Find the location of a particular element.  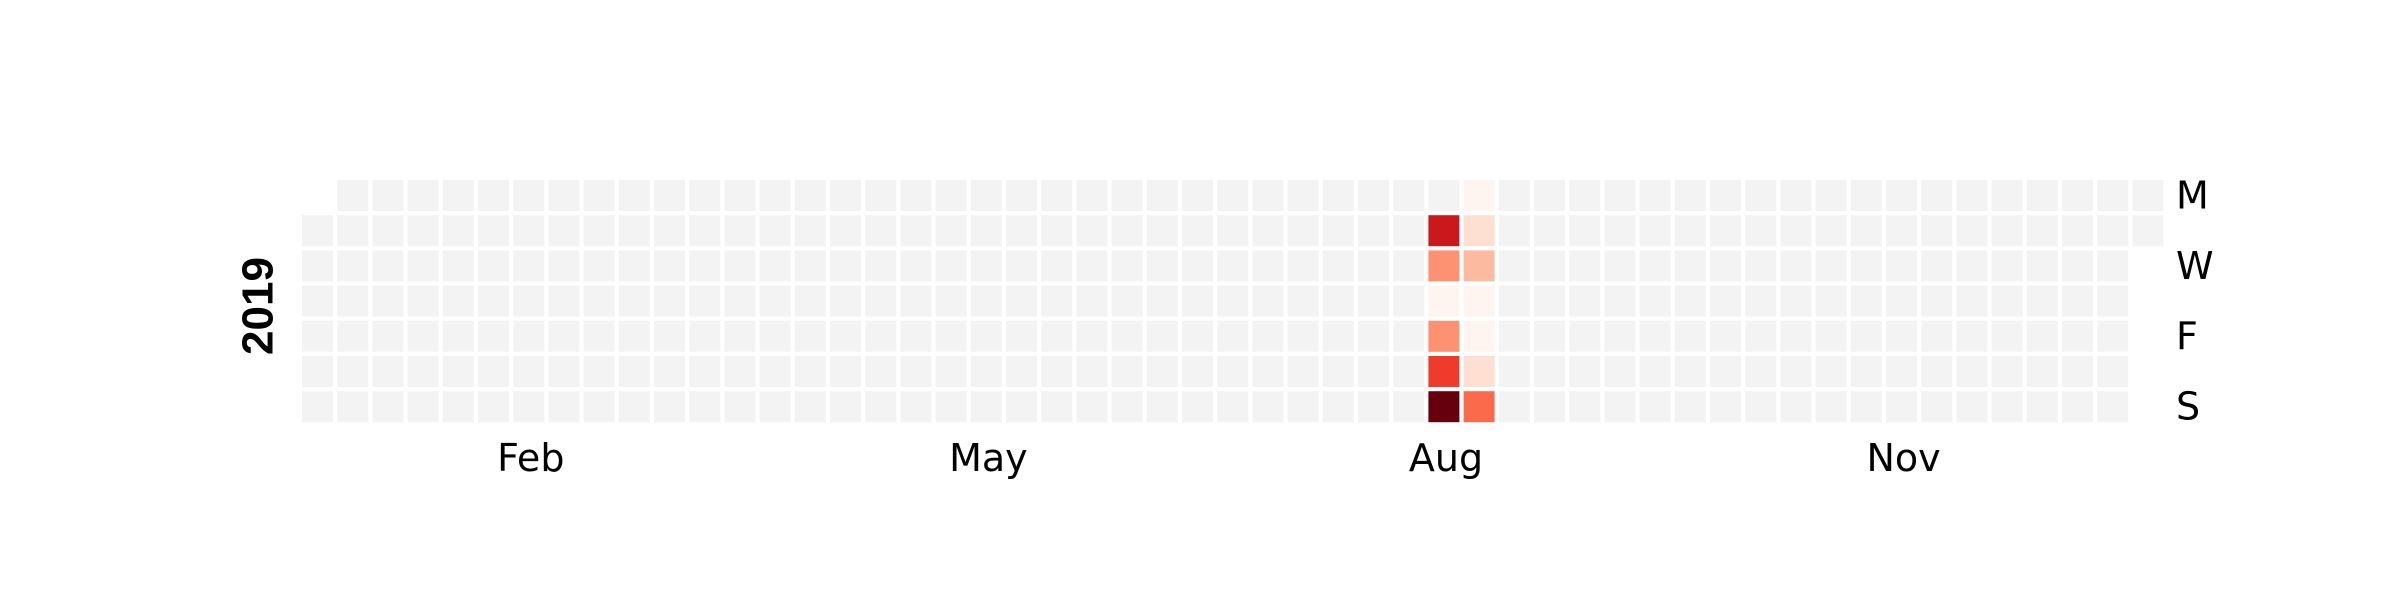

month-labels: Feb May Aug Nov is located at coordinates (1219, 458).